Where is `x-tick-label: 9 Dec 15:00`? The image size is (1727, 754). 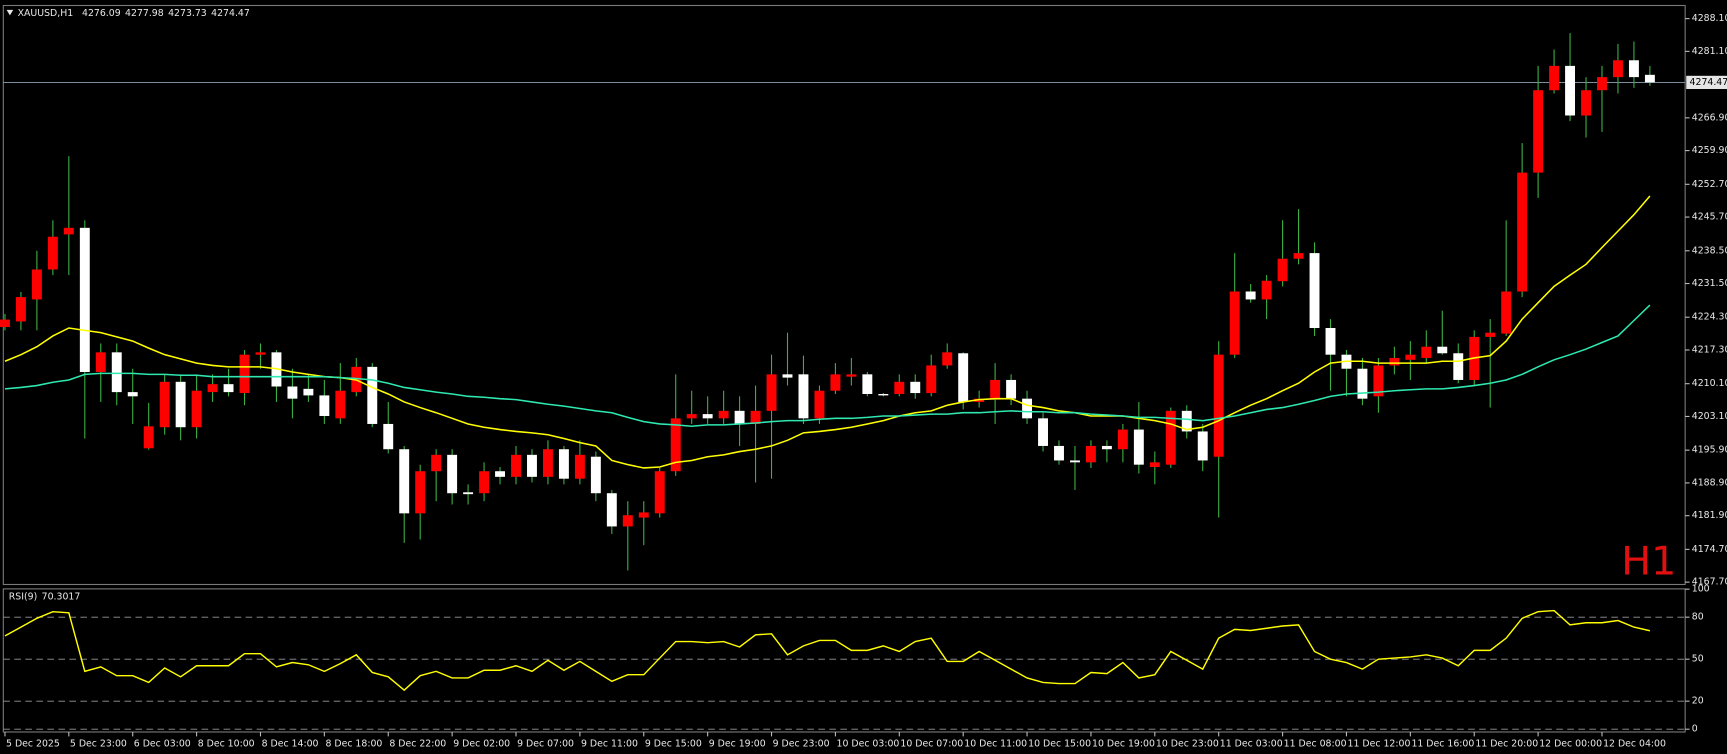 x-tick-label: 9 Dec 15:00 is located at coordinates (673, 744).